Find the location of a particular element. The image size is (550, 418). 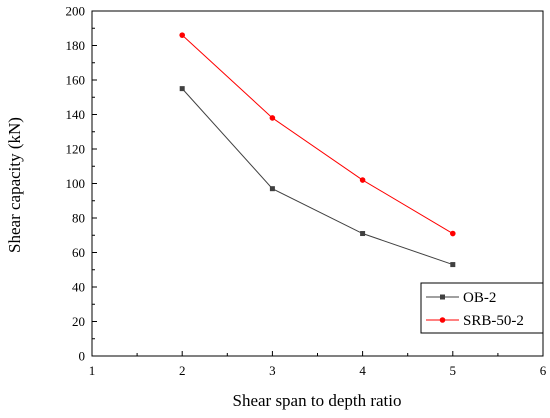

y-tick-label: 60 is located at coordinates (78, 252).